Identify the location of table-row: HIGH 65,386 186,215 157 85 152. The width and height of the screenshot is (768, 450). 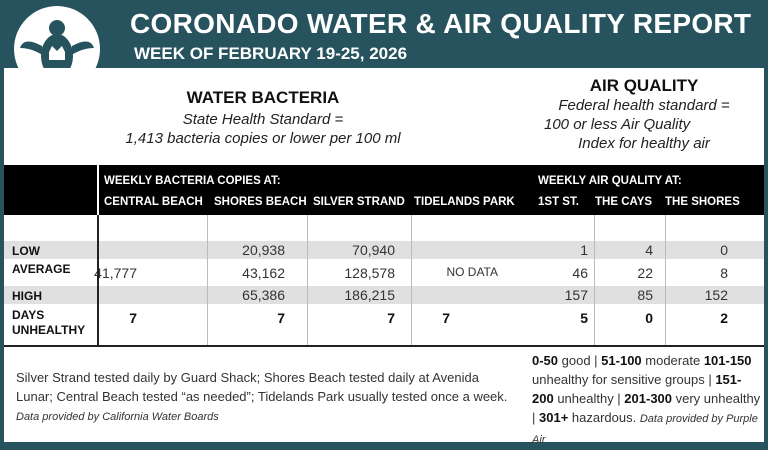
(384, 295).